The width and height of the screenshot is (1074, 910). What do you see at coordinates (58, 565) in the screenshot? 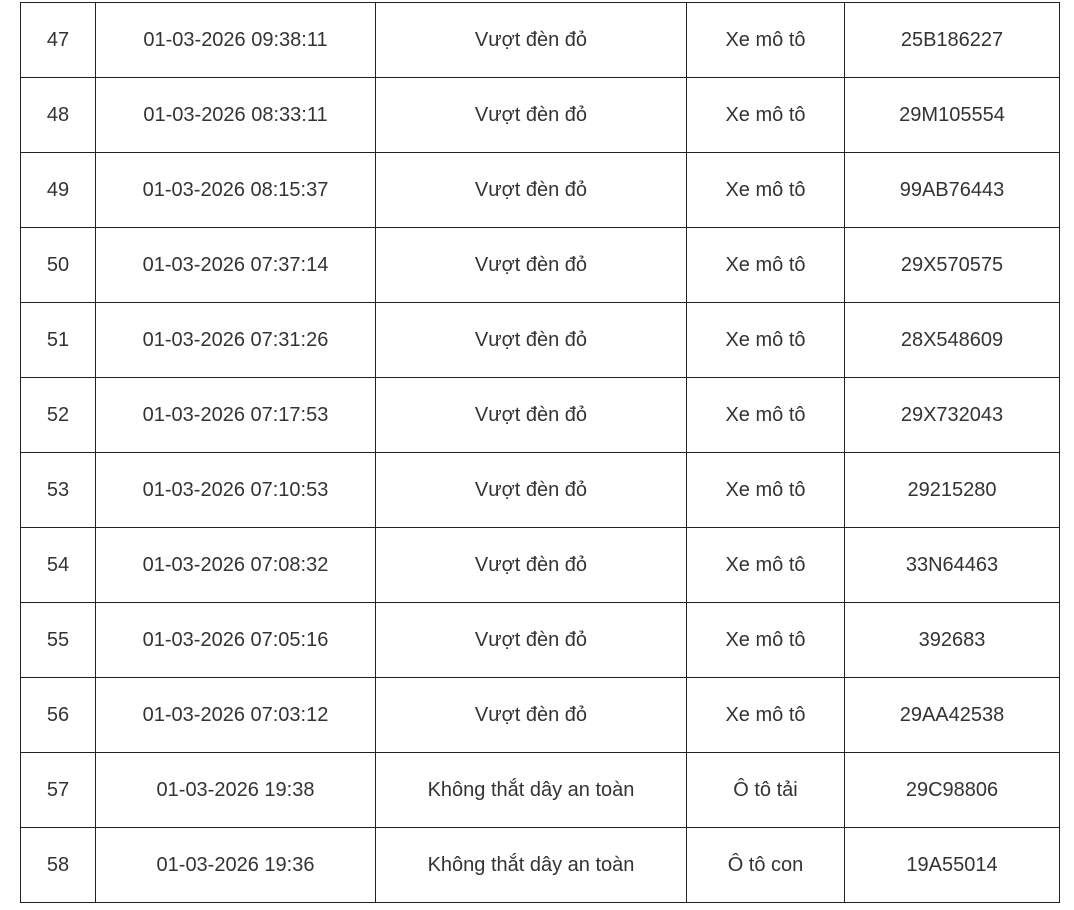
I see `row-number-cell: 54` at bounding box center [58, 565].